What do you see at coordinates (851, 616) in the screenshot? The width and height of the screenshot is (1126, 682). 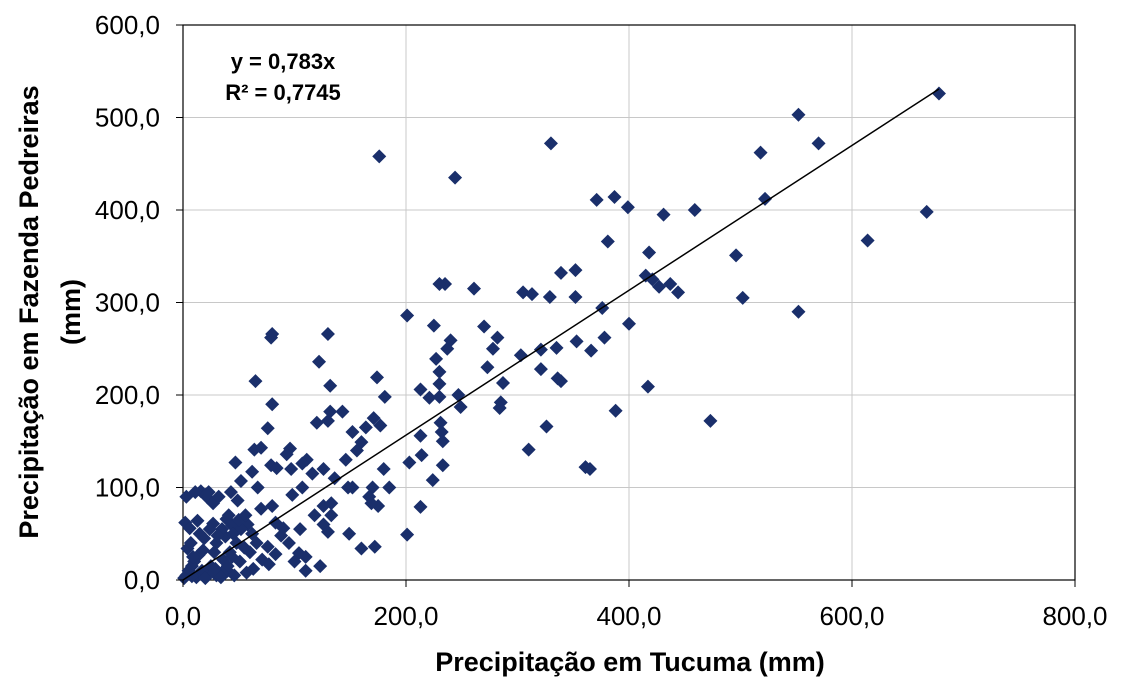 I see `x-tick-label: 600,0` at bounding box center [851, 616].